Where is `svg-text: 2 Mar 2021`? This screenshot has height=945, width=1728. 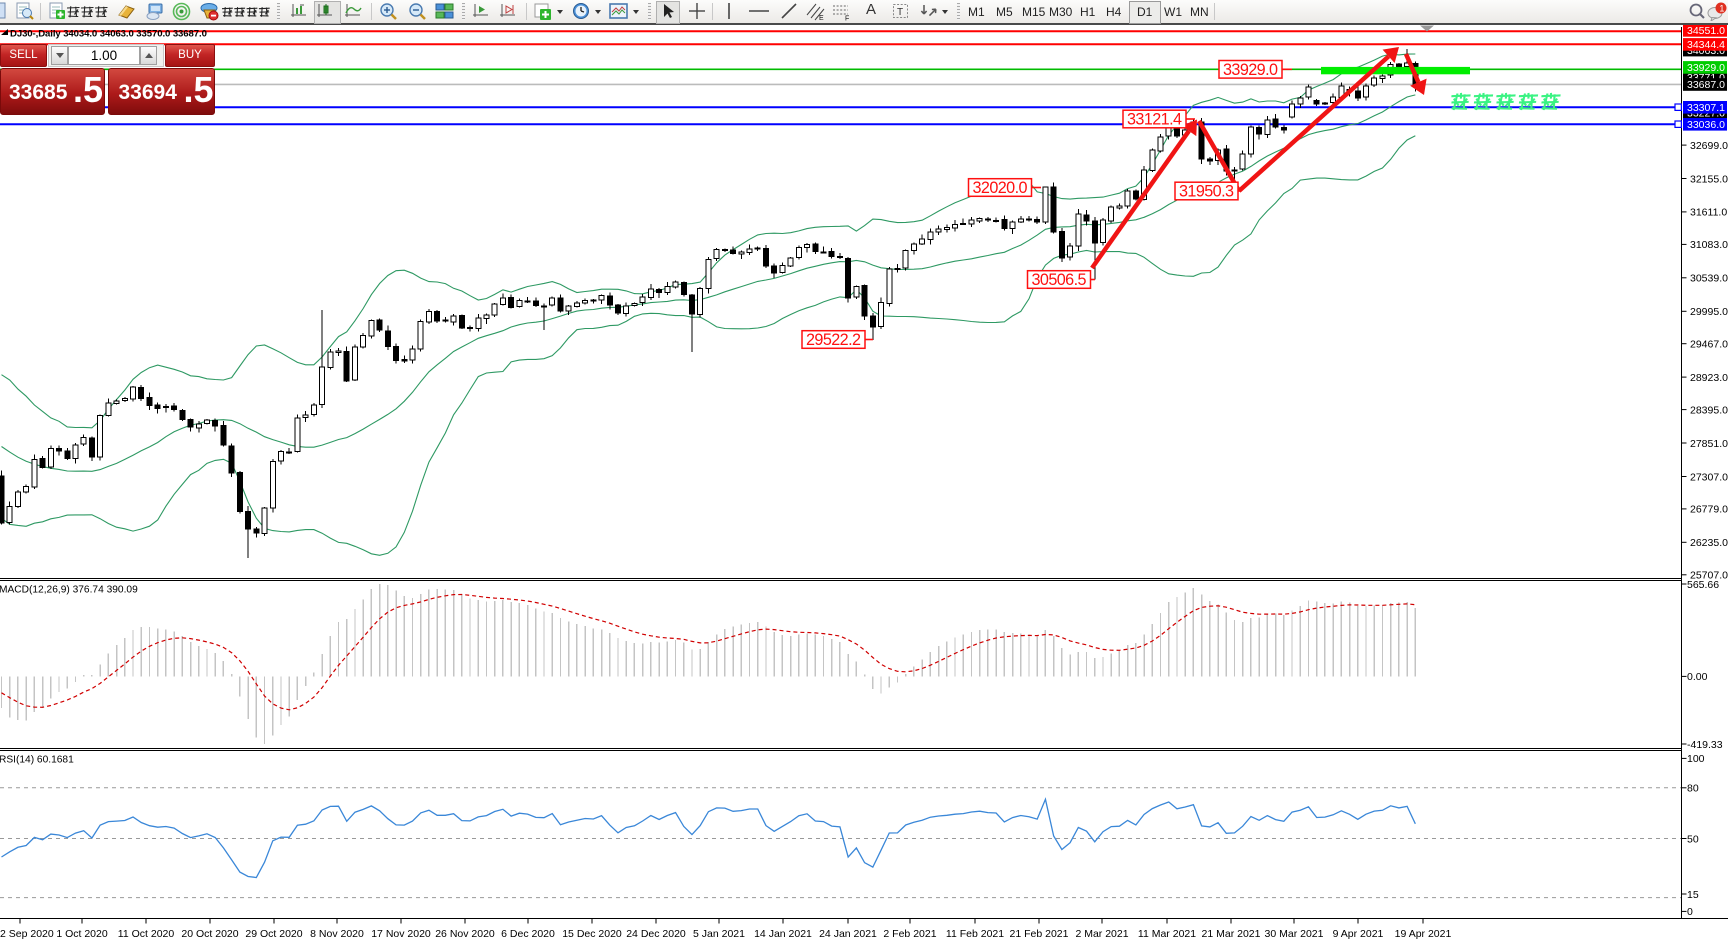 svg-text: 2 Mar 2021 is located at coordinates (1101, 934).